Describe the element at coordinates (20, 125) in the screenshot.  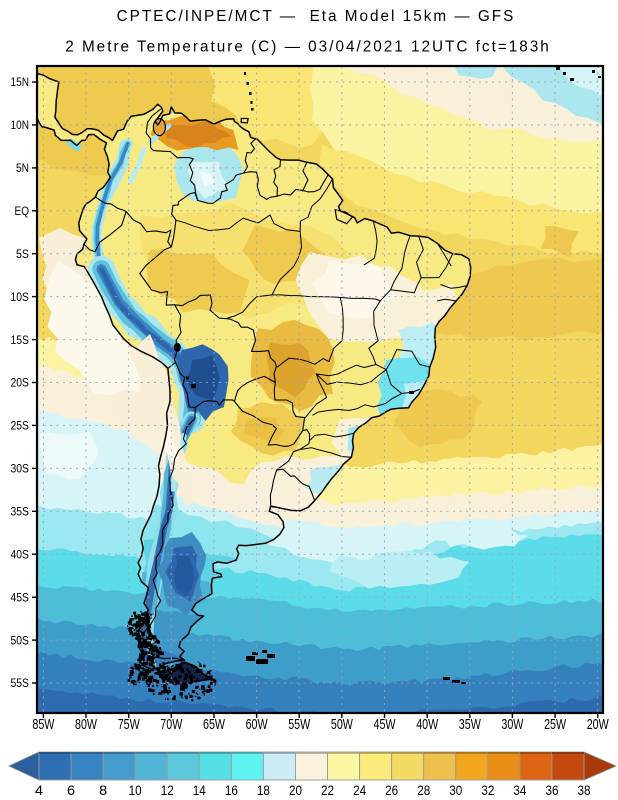
I see `svg-text: 10N` at that location.